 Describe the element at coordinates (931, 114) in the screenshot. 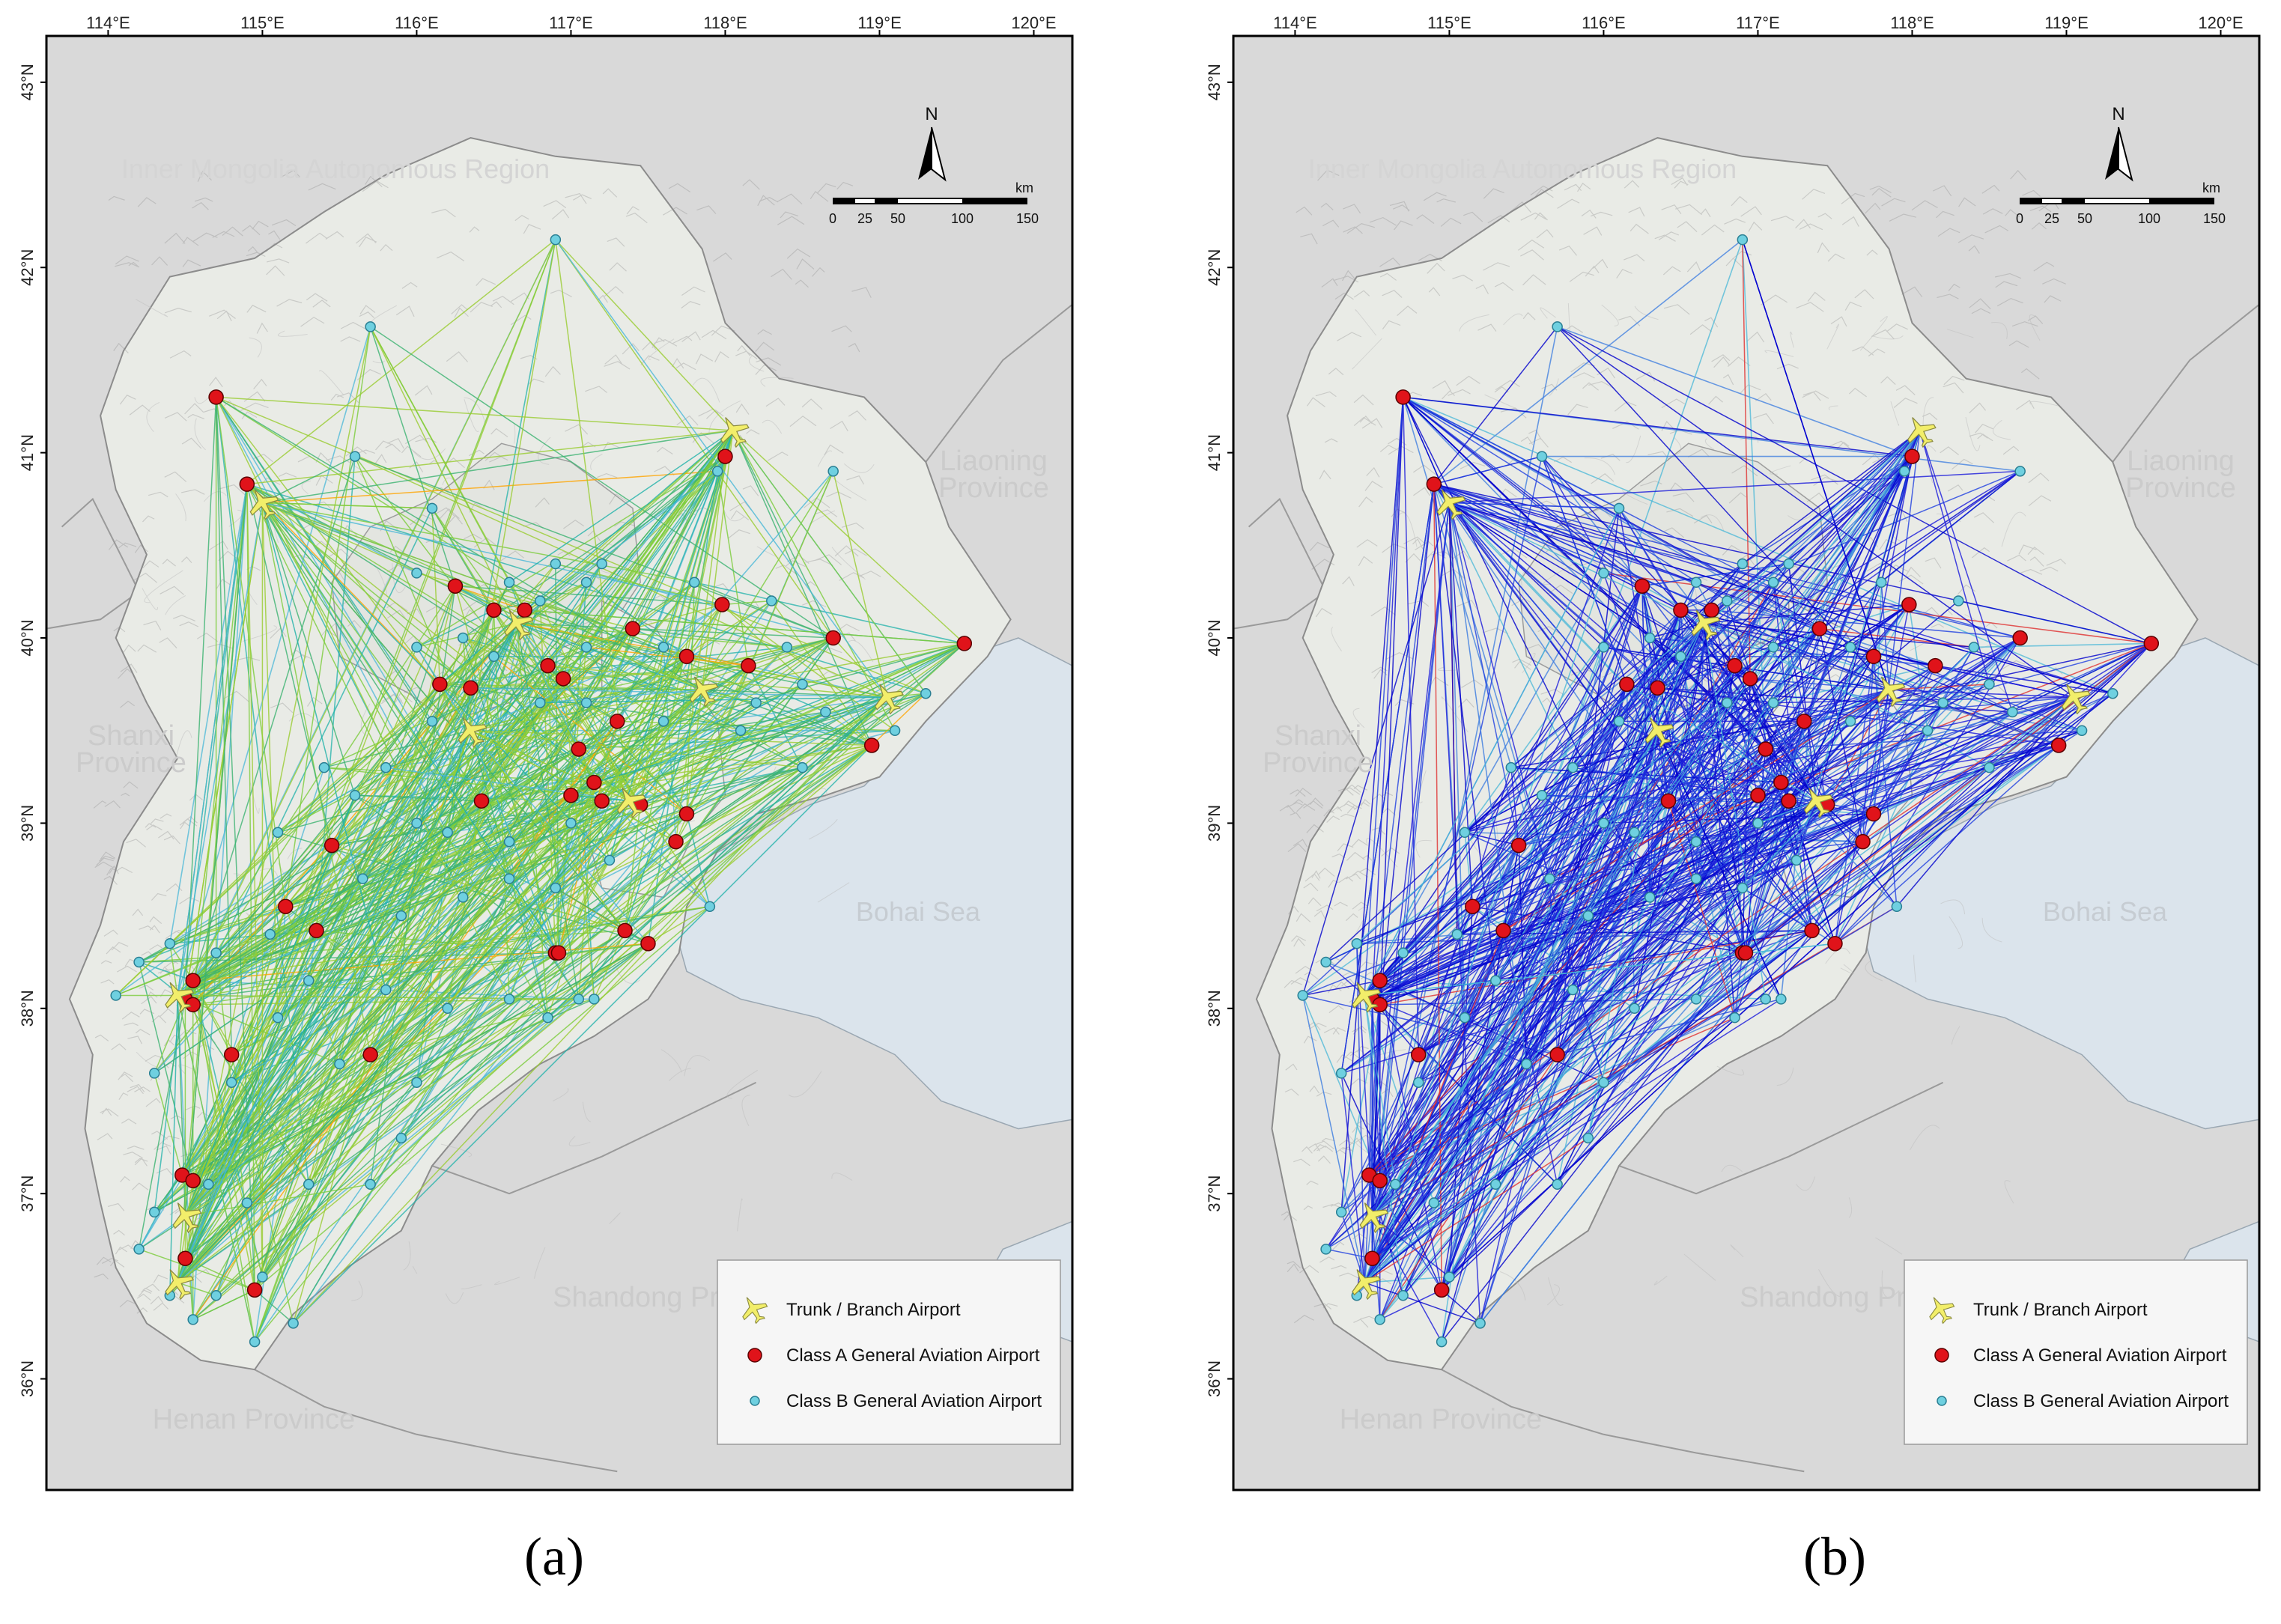

I see `north-label: N` at that location.